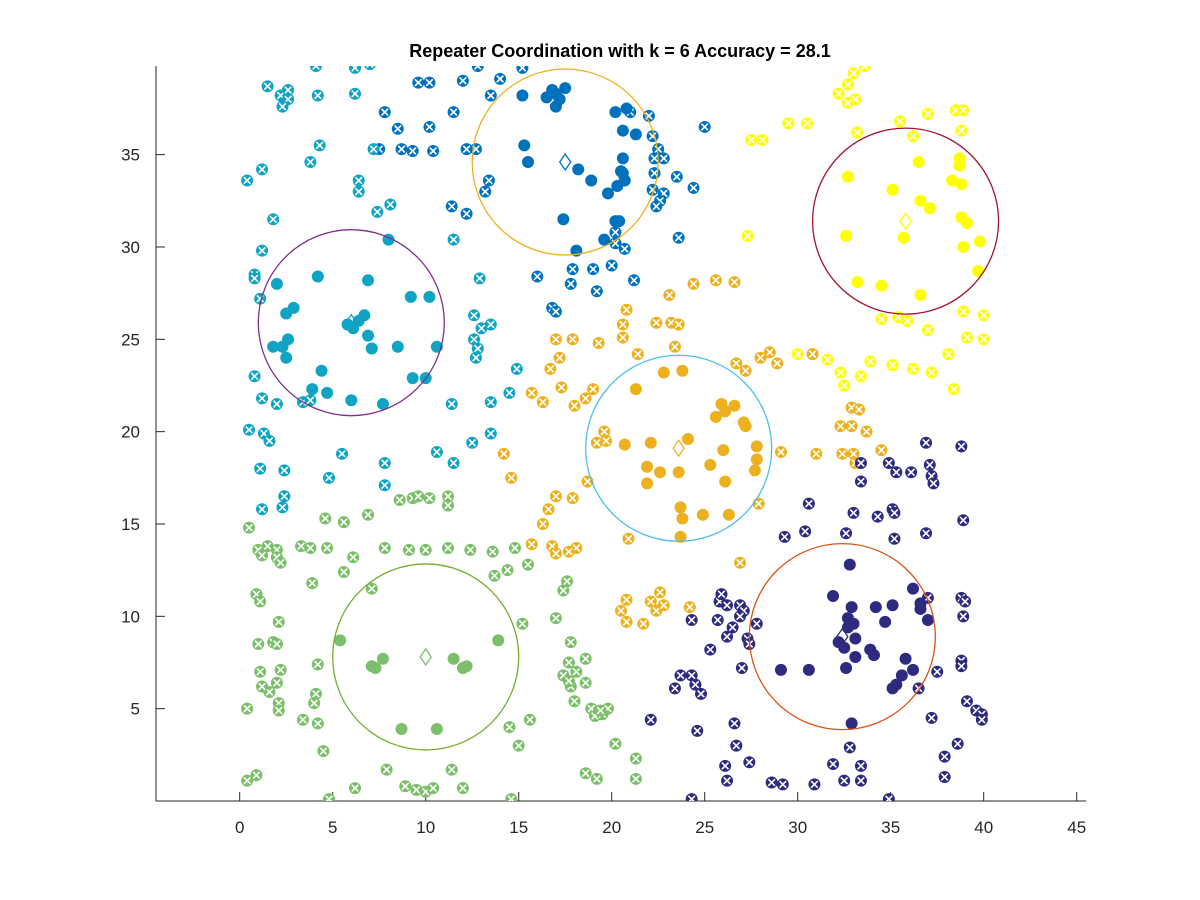 The height and width of the screenshot is (900, 1200). Describe the element at coordinates (315, 69) in the screenshot. I see `point-disc` at that location.